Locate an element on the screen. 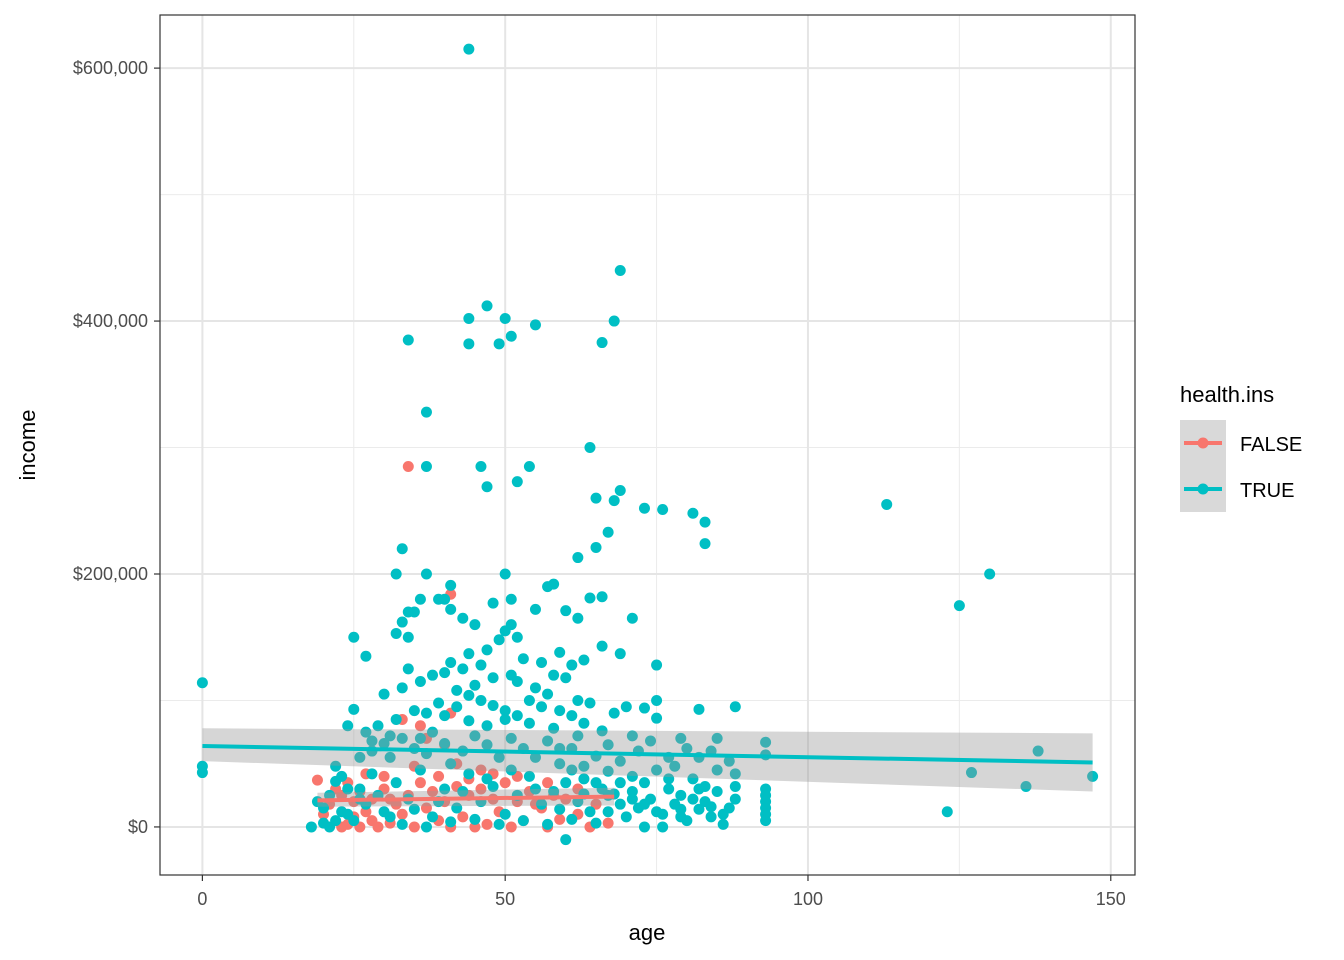 The image size is (1344, 960). y-tick-label: $600,000 is located at coordinates (110, 68).